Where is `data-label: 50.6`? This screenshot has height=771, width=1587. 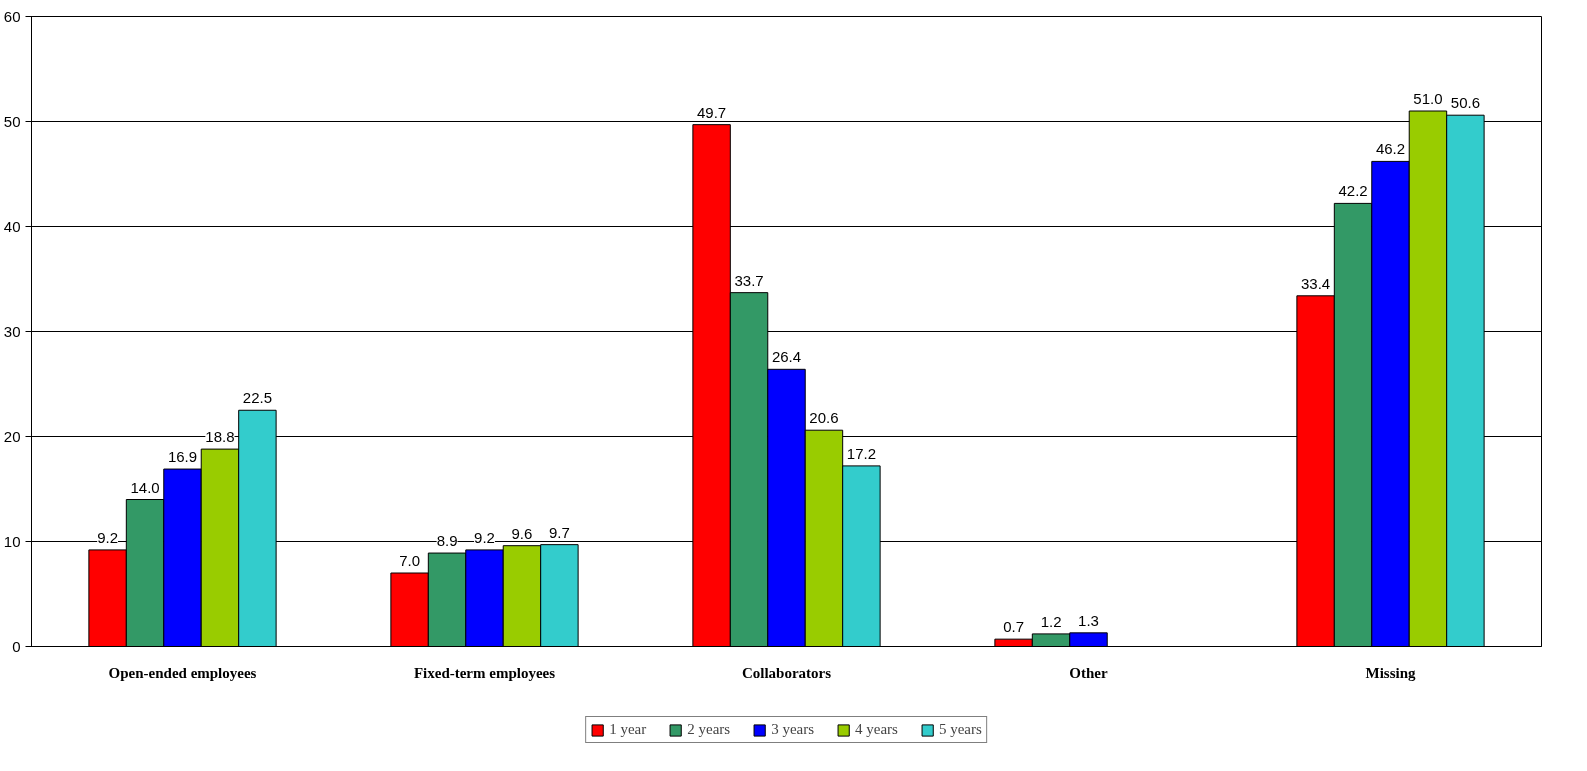 data-label: 50.6 is located at coordinates (1465, 103).